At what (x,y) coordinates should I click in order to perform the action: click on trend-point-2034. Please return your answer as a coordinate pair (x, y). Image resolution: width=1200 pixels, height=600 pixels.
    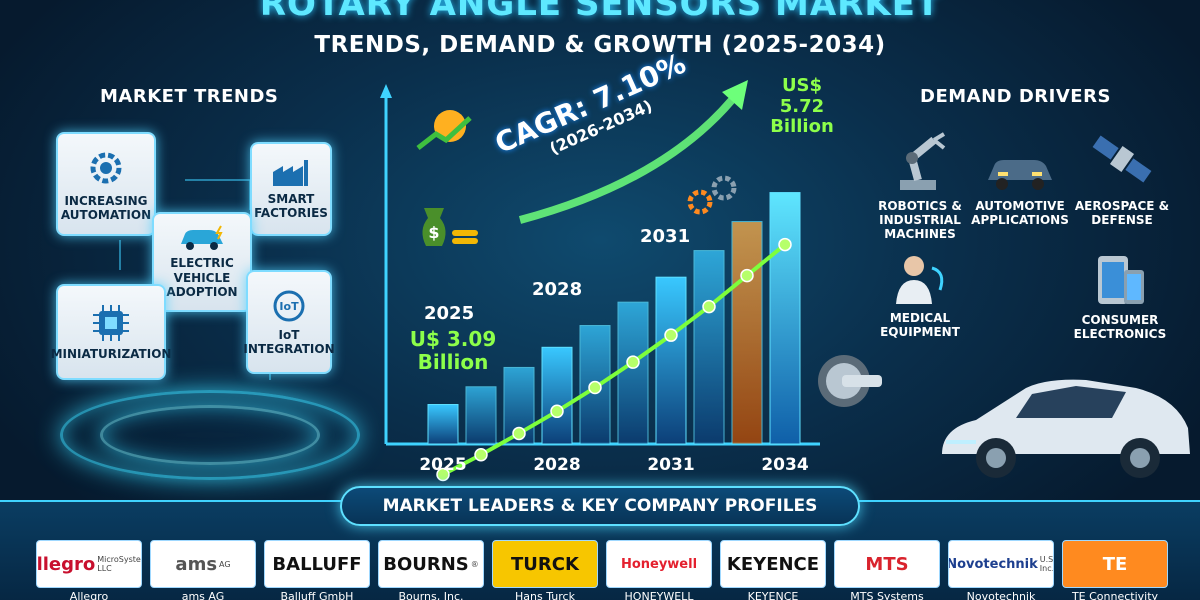
    Looking at the image, I should click on (785, 244).